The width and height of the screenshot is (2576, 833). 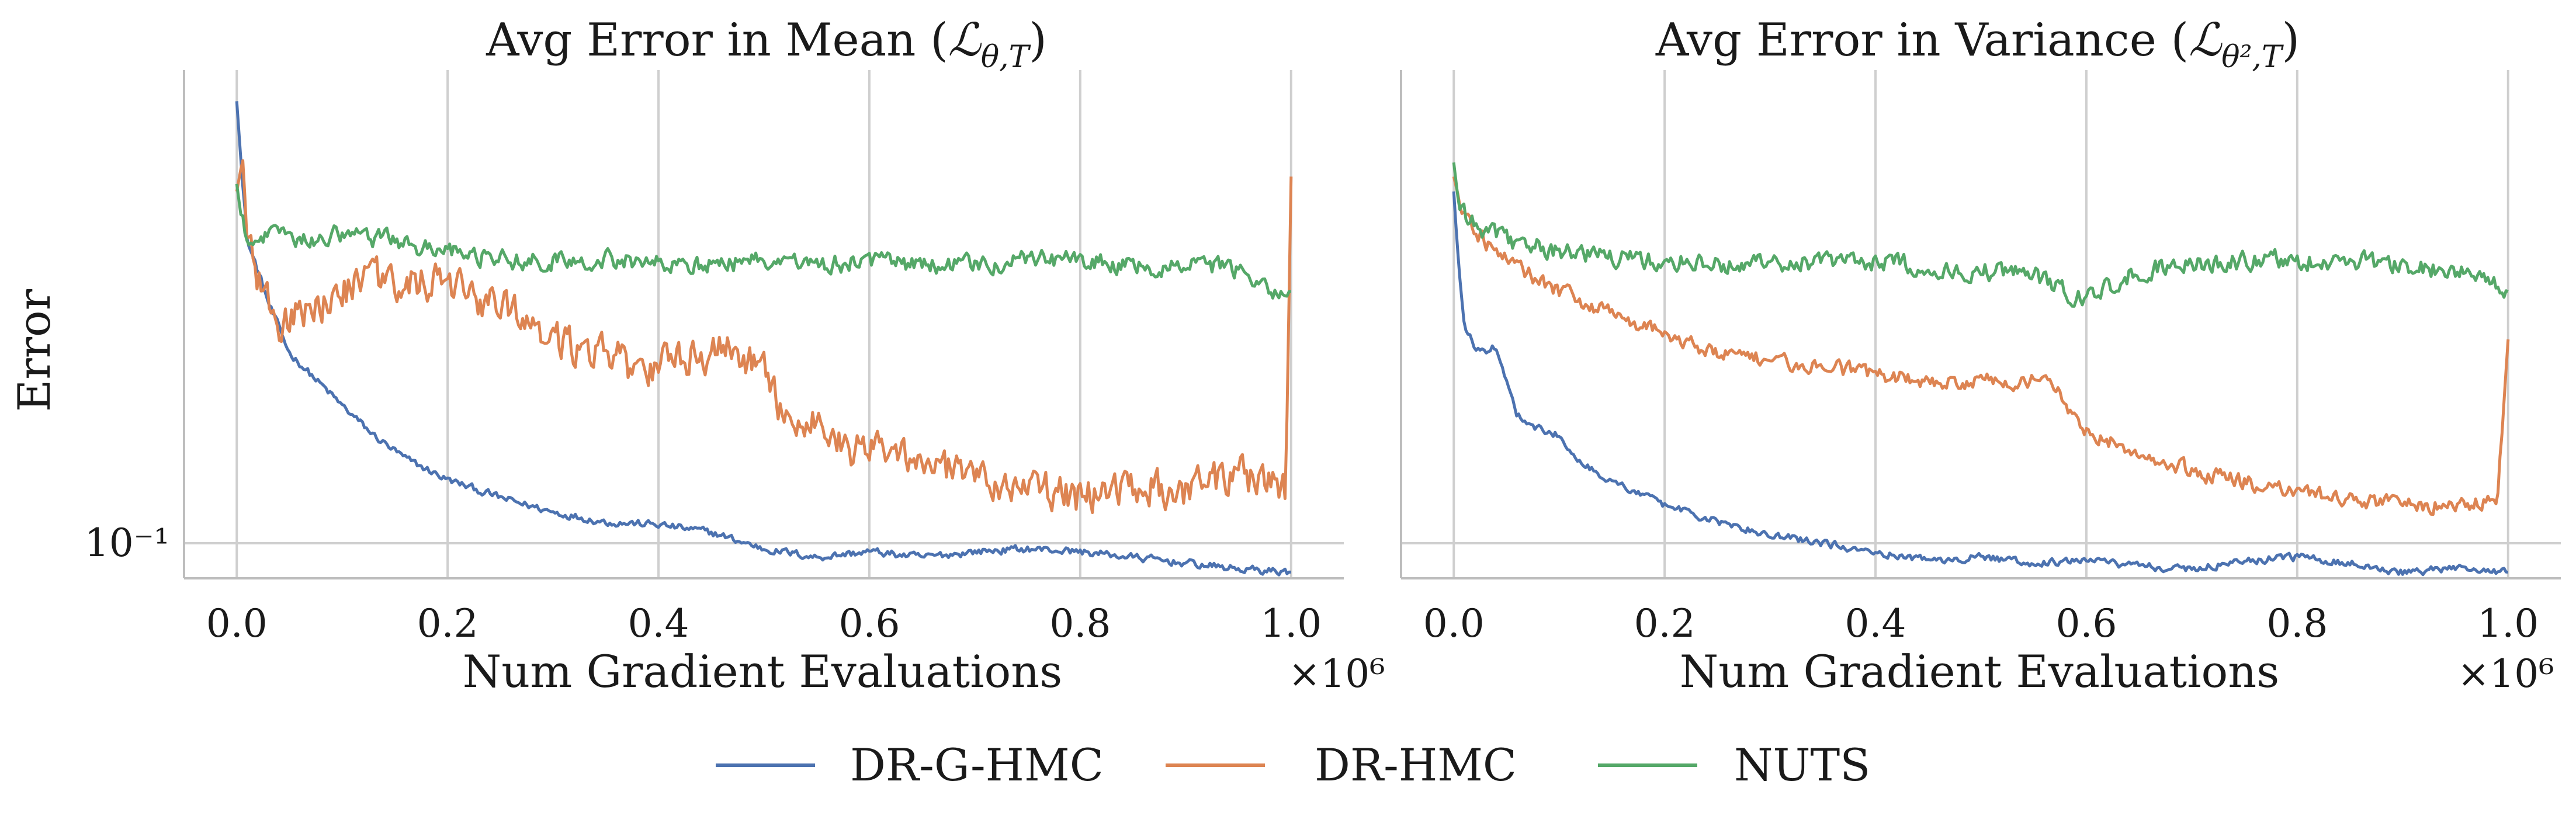 I want to click on panel-title: Avg Error in Variance (ℒθ²,T), so click(x=1978, y=45).